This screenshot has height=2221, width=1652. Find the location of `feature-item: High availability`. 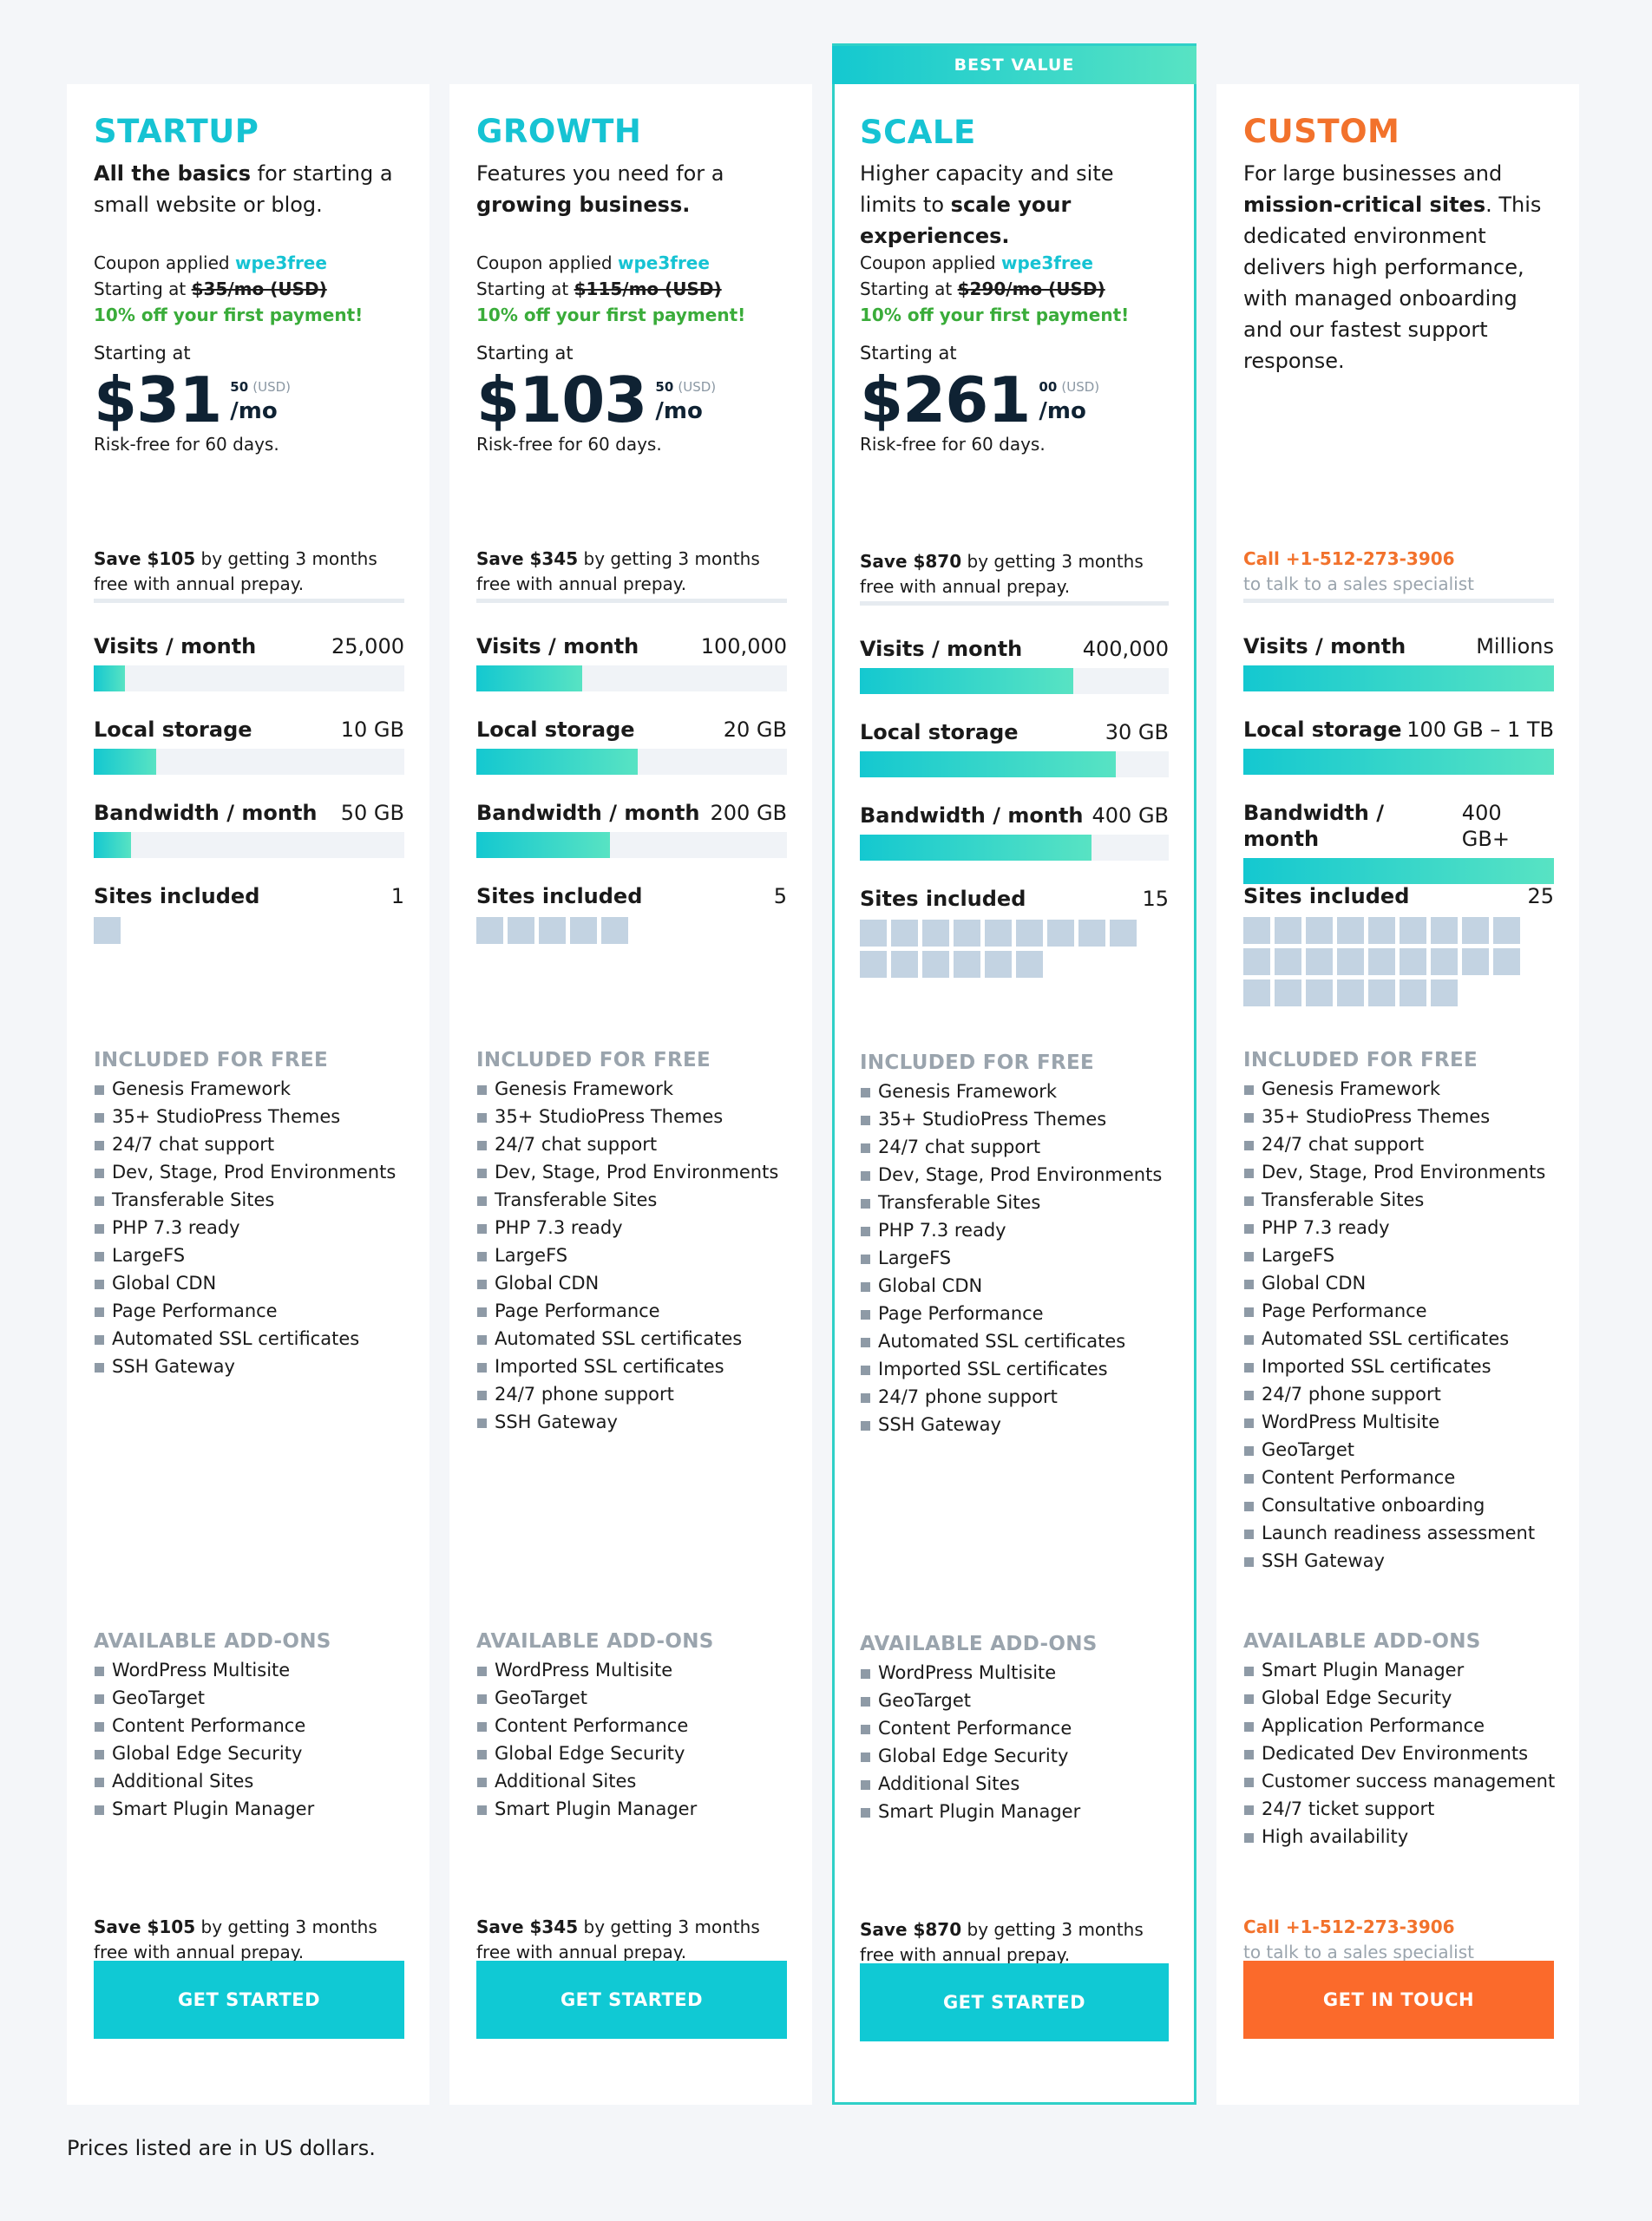

feature-item: High availability is located at coordinates (1402, 1837).